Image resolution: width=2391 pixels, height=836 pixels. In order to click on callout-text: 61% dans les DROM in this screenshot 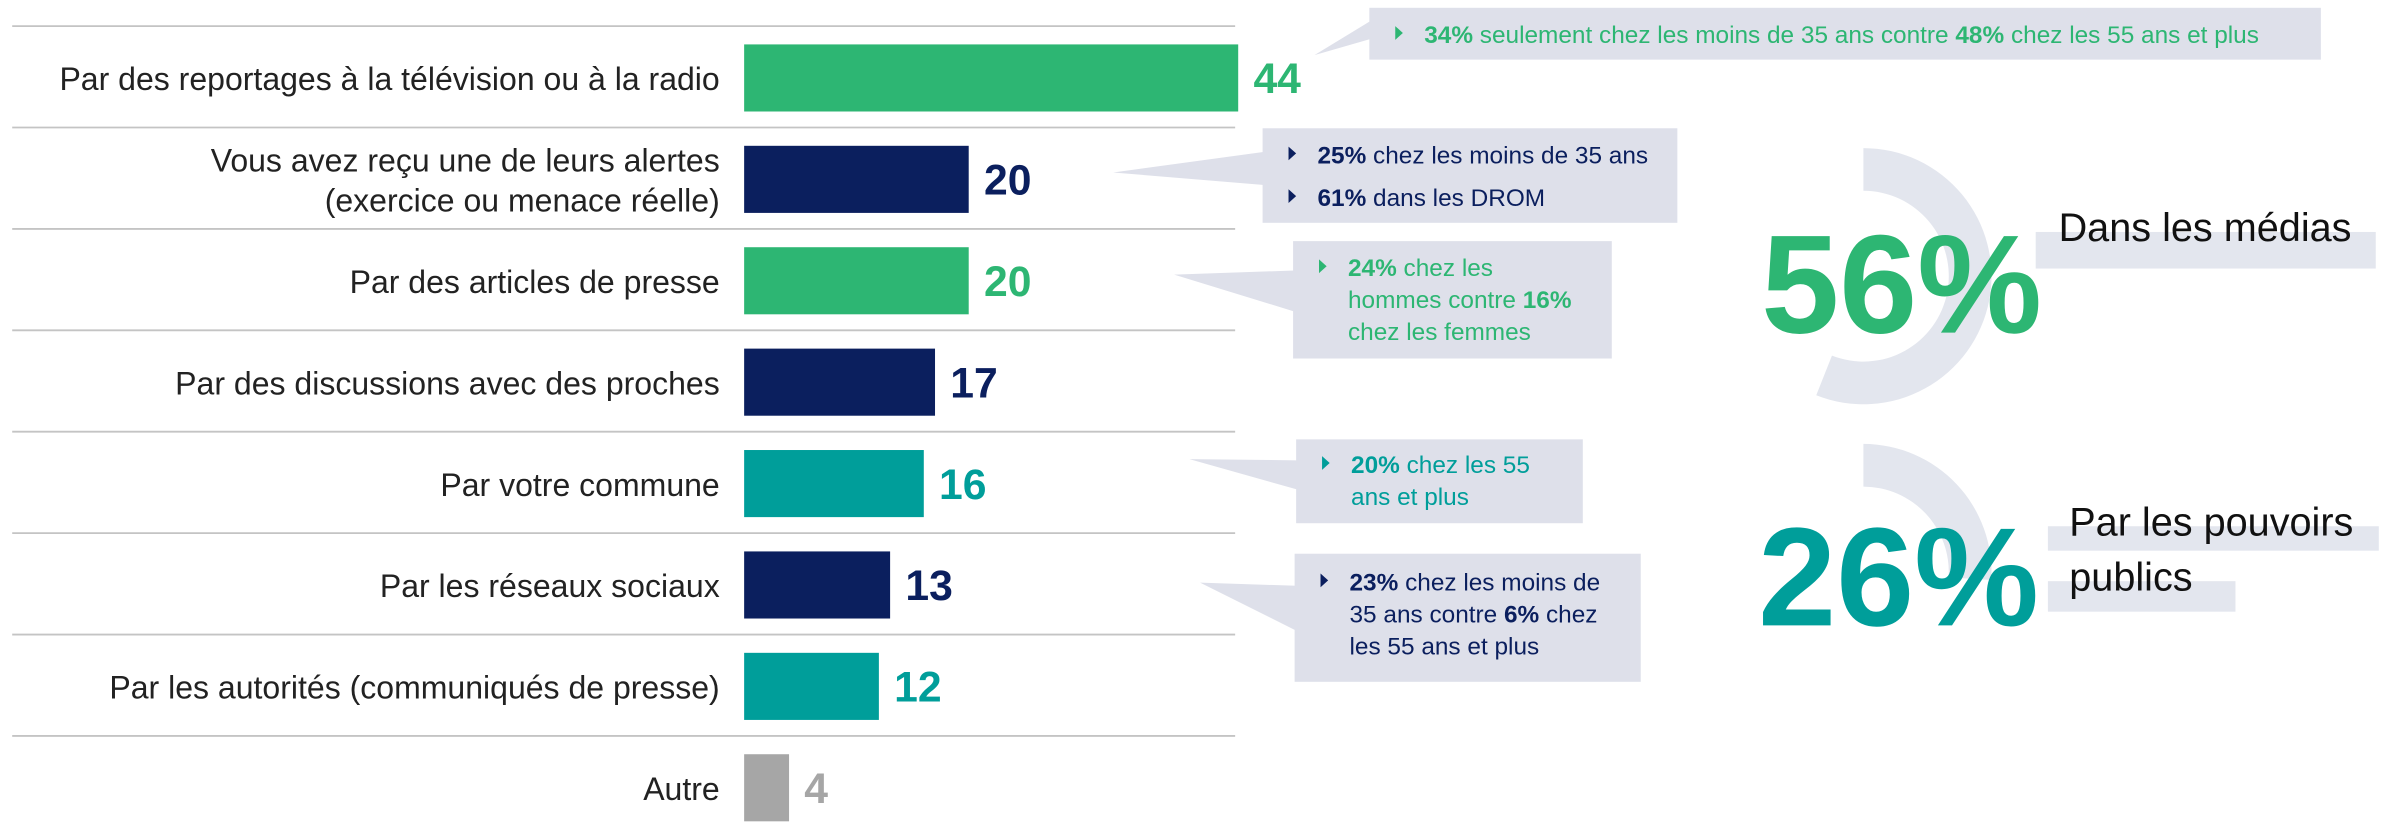, I will do `click(1431, 198)`.